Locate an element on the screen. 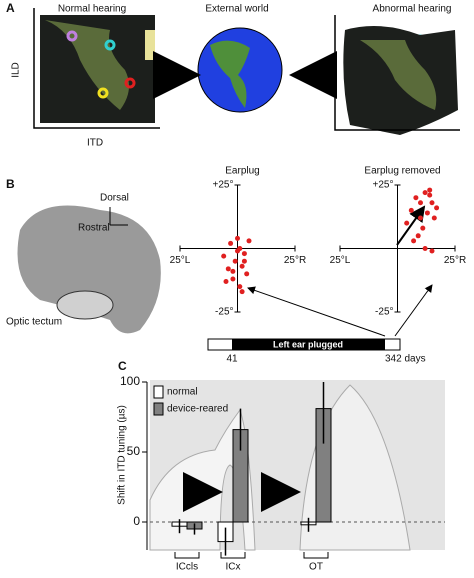  y-axis-label: Shift in ITD tuning (µs) is located at coordinates (122, 455).